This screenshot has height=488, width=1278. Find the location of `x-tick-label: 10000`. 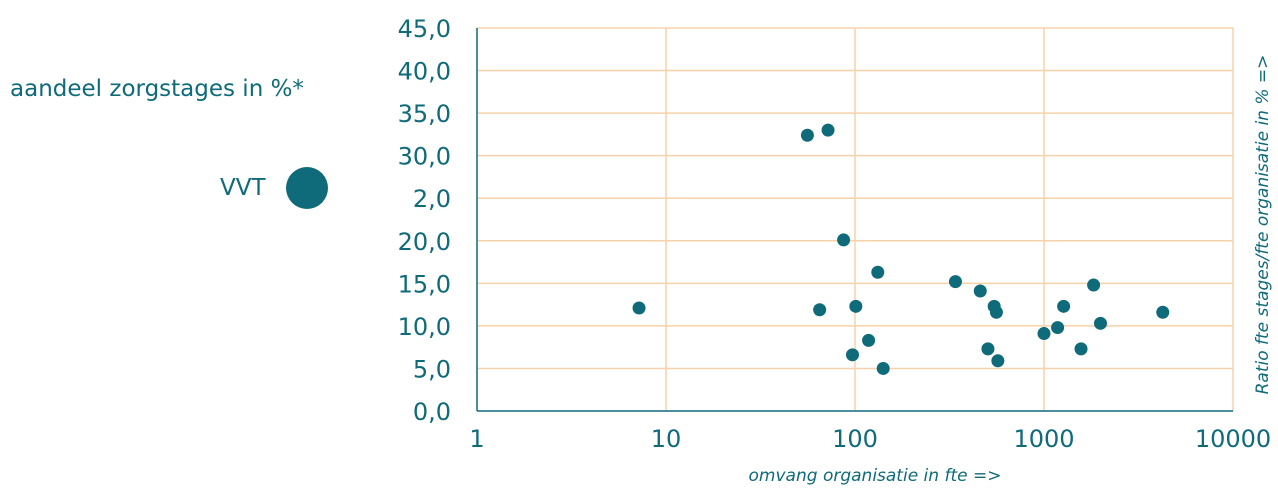

x-tick-label: 10000 is located at coordinates (1233, 439).